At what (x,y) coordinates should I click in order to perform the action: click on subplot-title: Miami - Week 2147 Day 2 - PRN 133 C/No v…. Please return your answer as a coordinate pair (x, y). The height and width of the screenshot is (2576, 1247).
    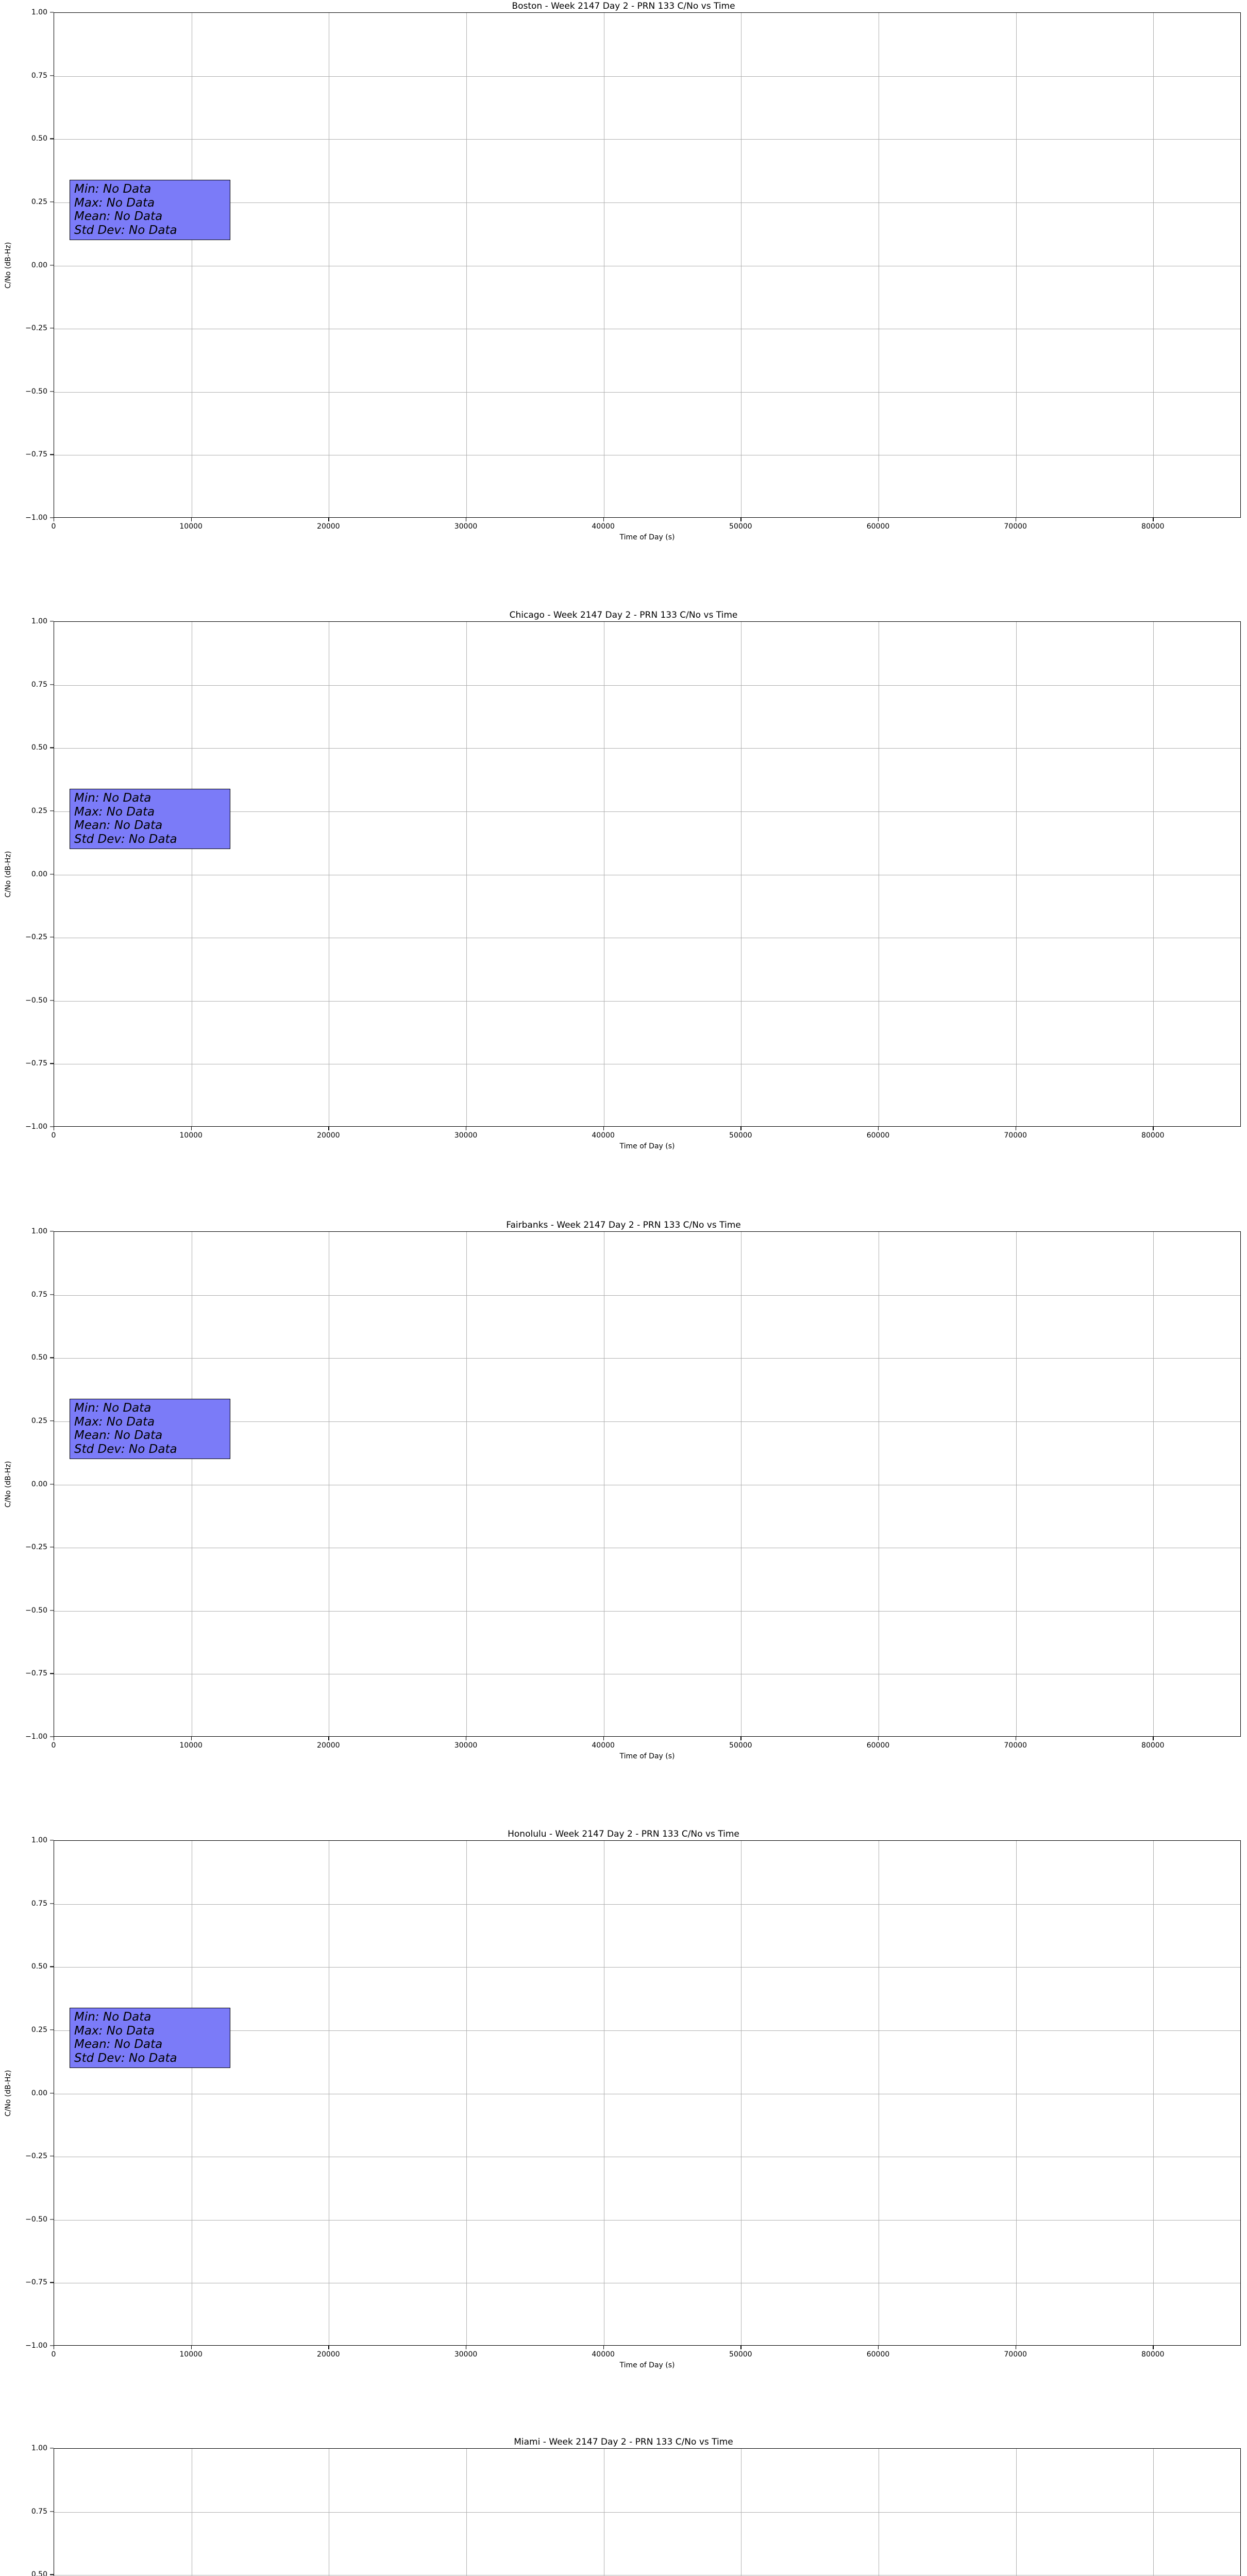
    Looking at the image, I should click on (623, 2442).